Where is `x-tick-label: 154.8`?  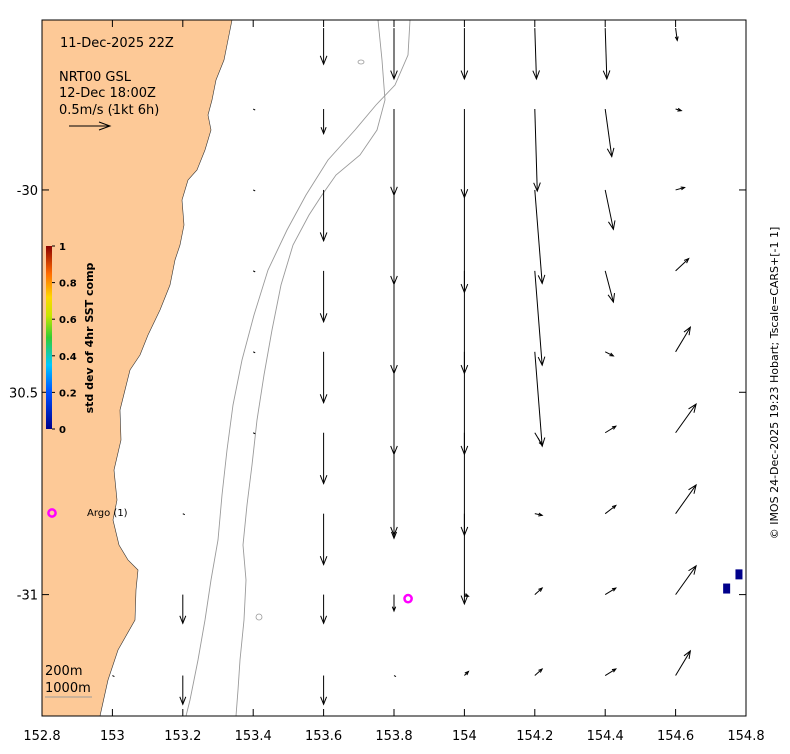
x-tick-label: 154.8 is located at coordinates (745, 736).